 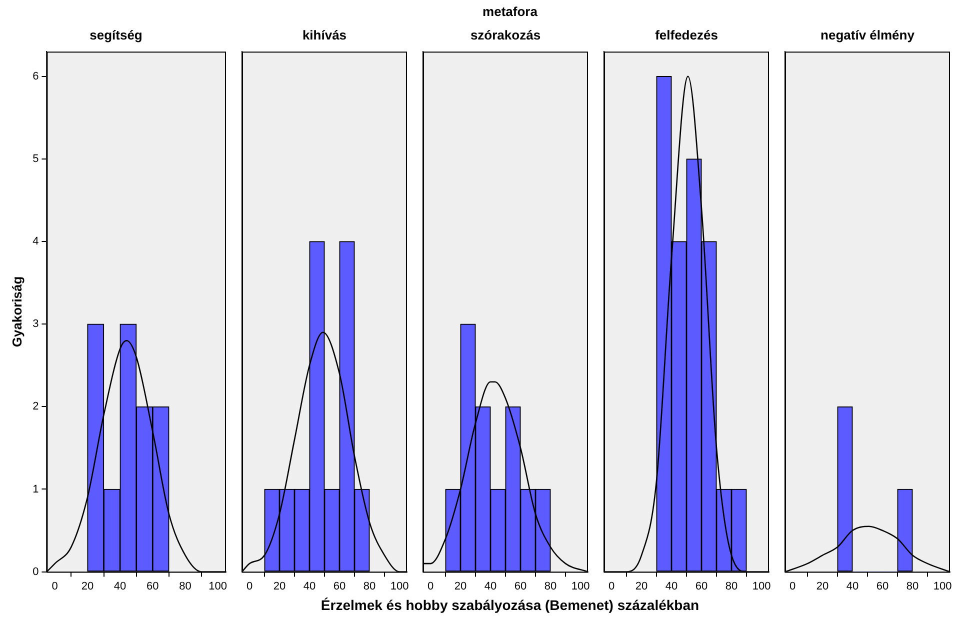 What do you see at coordinates (35, 158) in the screenshot?
I see `y-tick-label: 5` at bounding box center [35, 158].